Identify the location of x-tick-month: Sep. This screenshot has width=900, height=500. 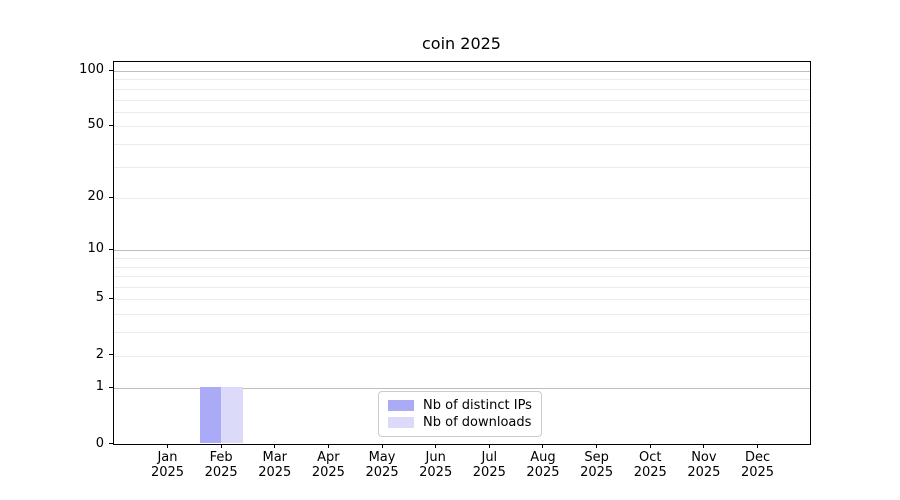
(596, 457).